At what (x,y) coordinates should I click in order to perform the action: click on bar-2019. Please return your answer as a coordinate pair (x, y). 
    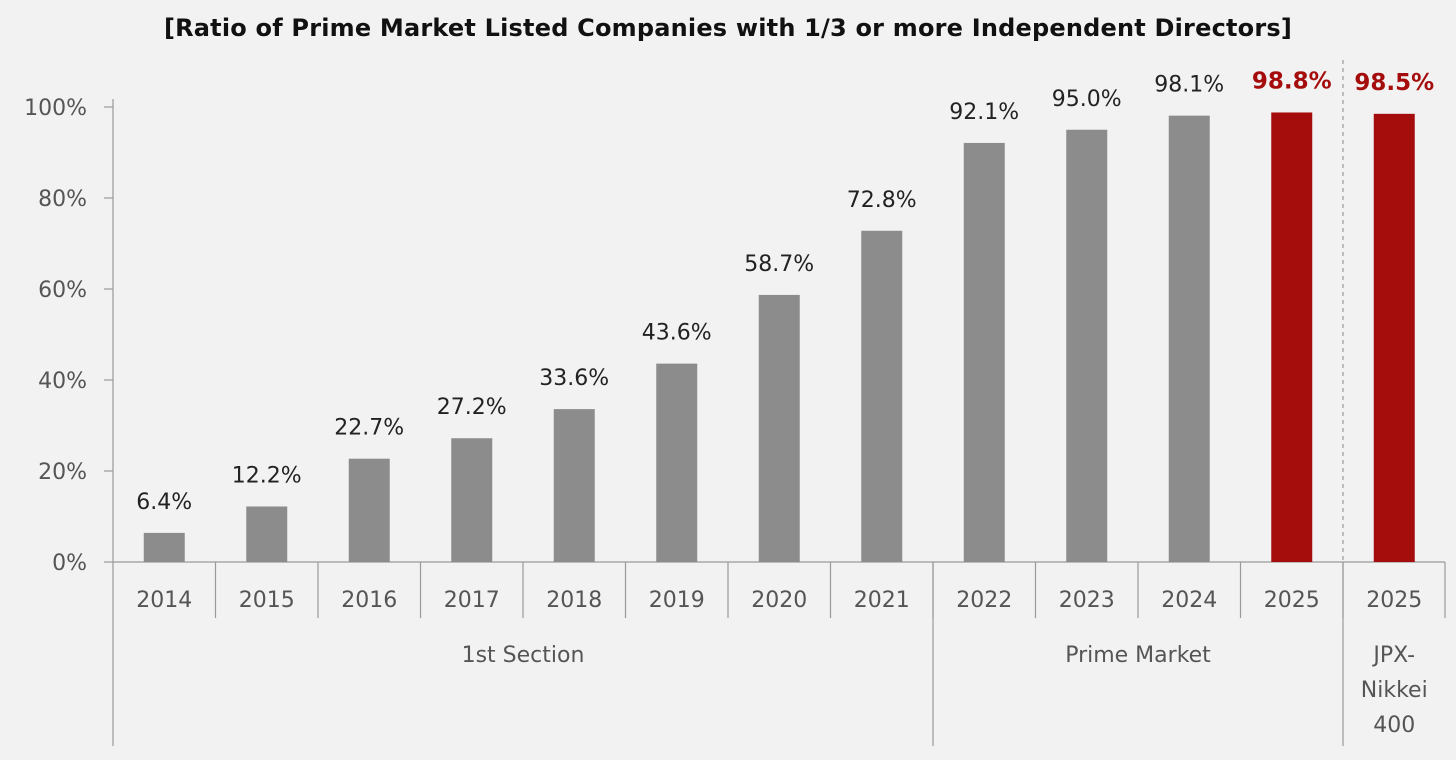
    Looking at the image, I should click on (677, 462).